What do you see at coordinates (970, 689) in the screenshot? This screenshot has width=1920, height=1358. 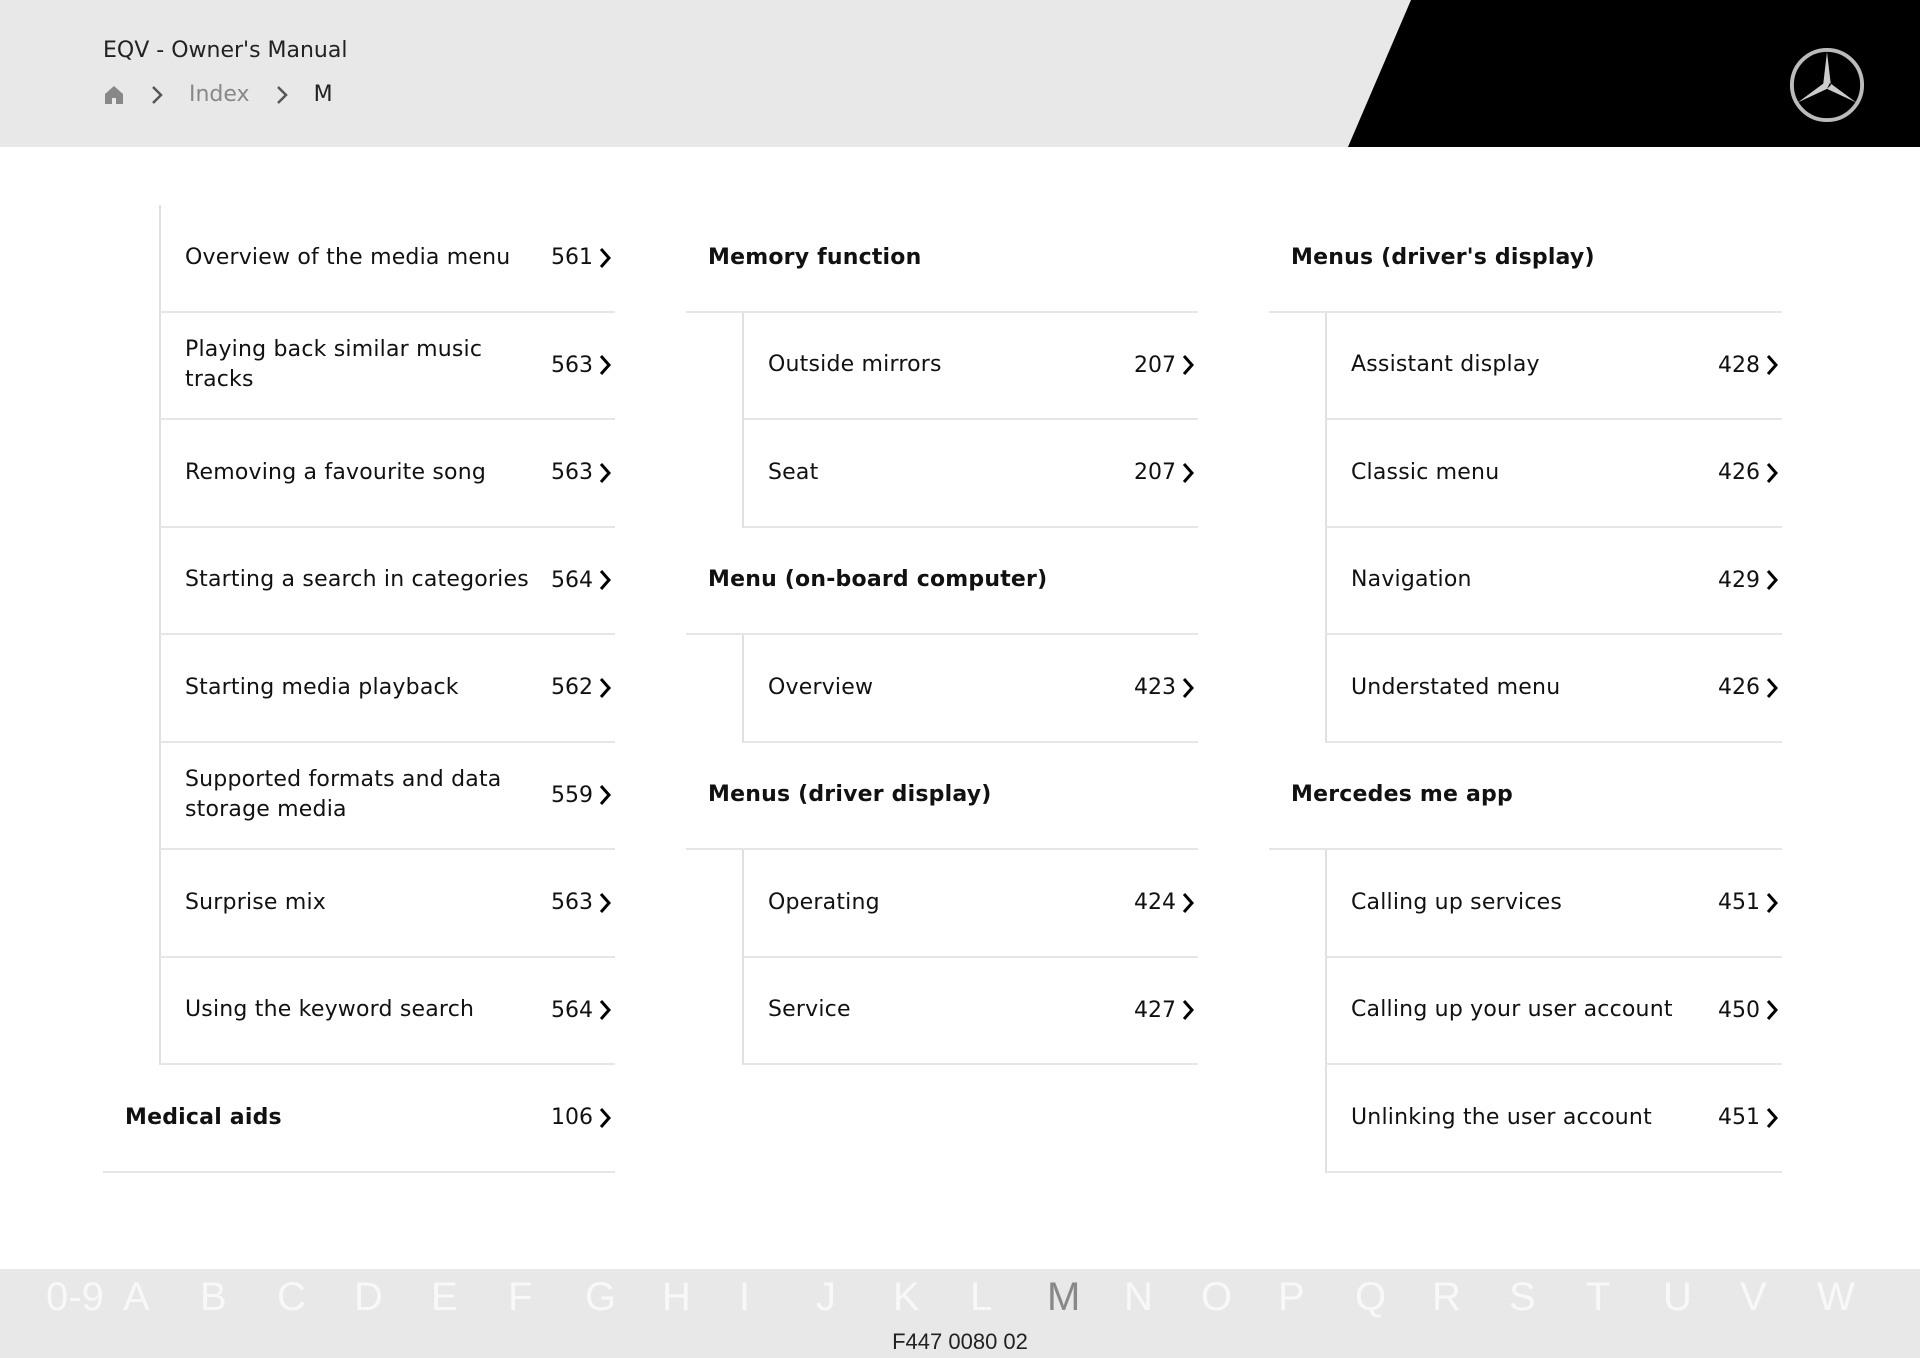 I see `index-entry-row: Overview 423` at bounding box center [970, 689].